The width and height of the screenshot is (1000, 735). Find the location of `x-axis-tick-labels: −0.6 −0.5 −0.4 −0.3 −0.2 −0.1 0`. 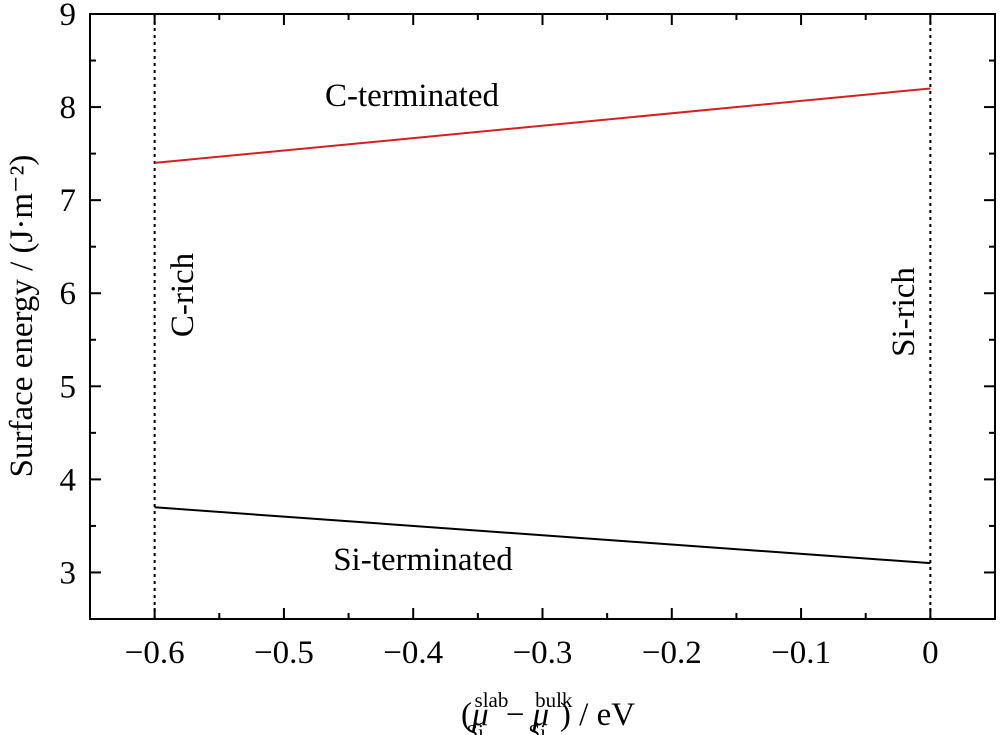

x-axis-tick-labels: −0.6 −0.5 −0.4 −0.3 −0.2 −0.1 0 is located at coordinates (532, 653).